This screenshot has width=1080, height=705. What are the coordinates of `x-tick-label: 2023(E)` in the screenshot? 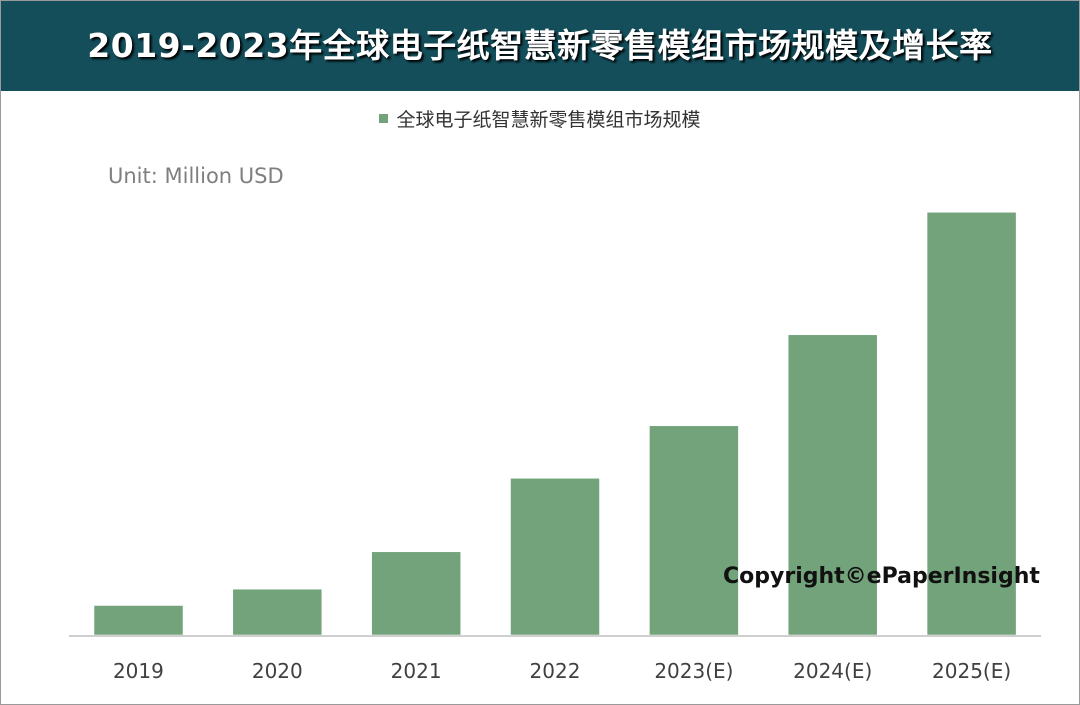 It's located at (693, 671).